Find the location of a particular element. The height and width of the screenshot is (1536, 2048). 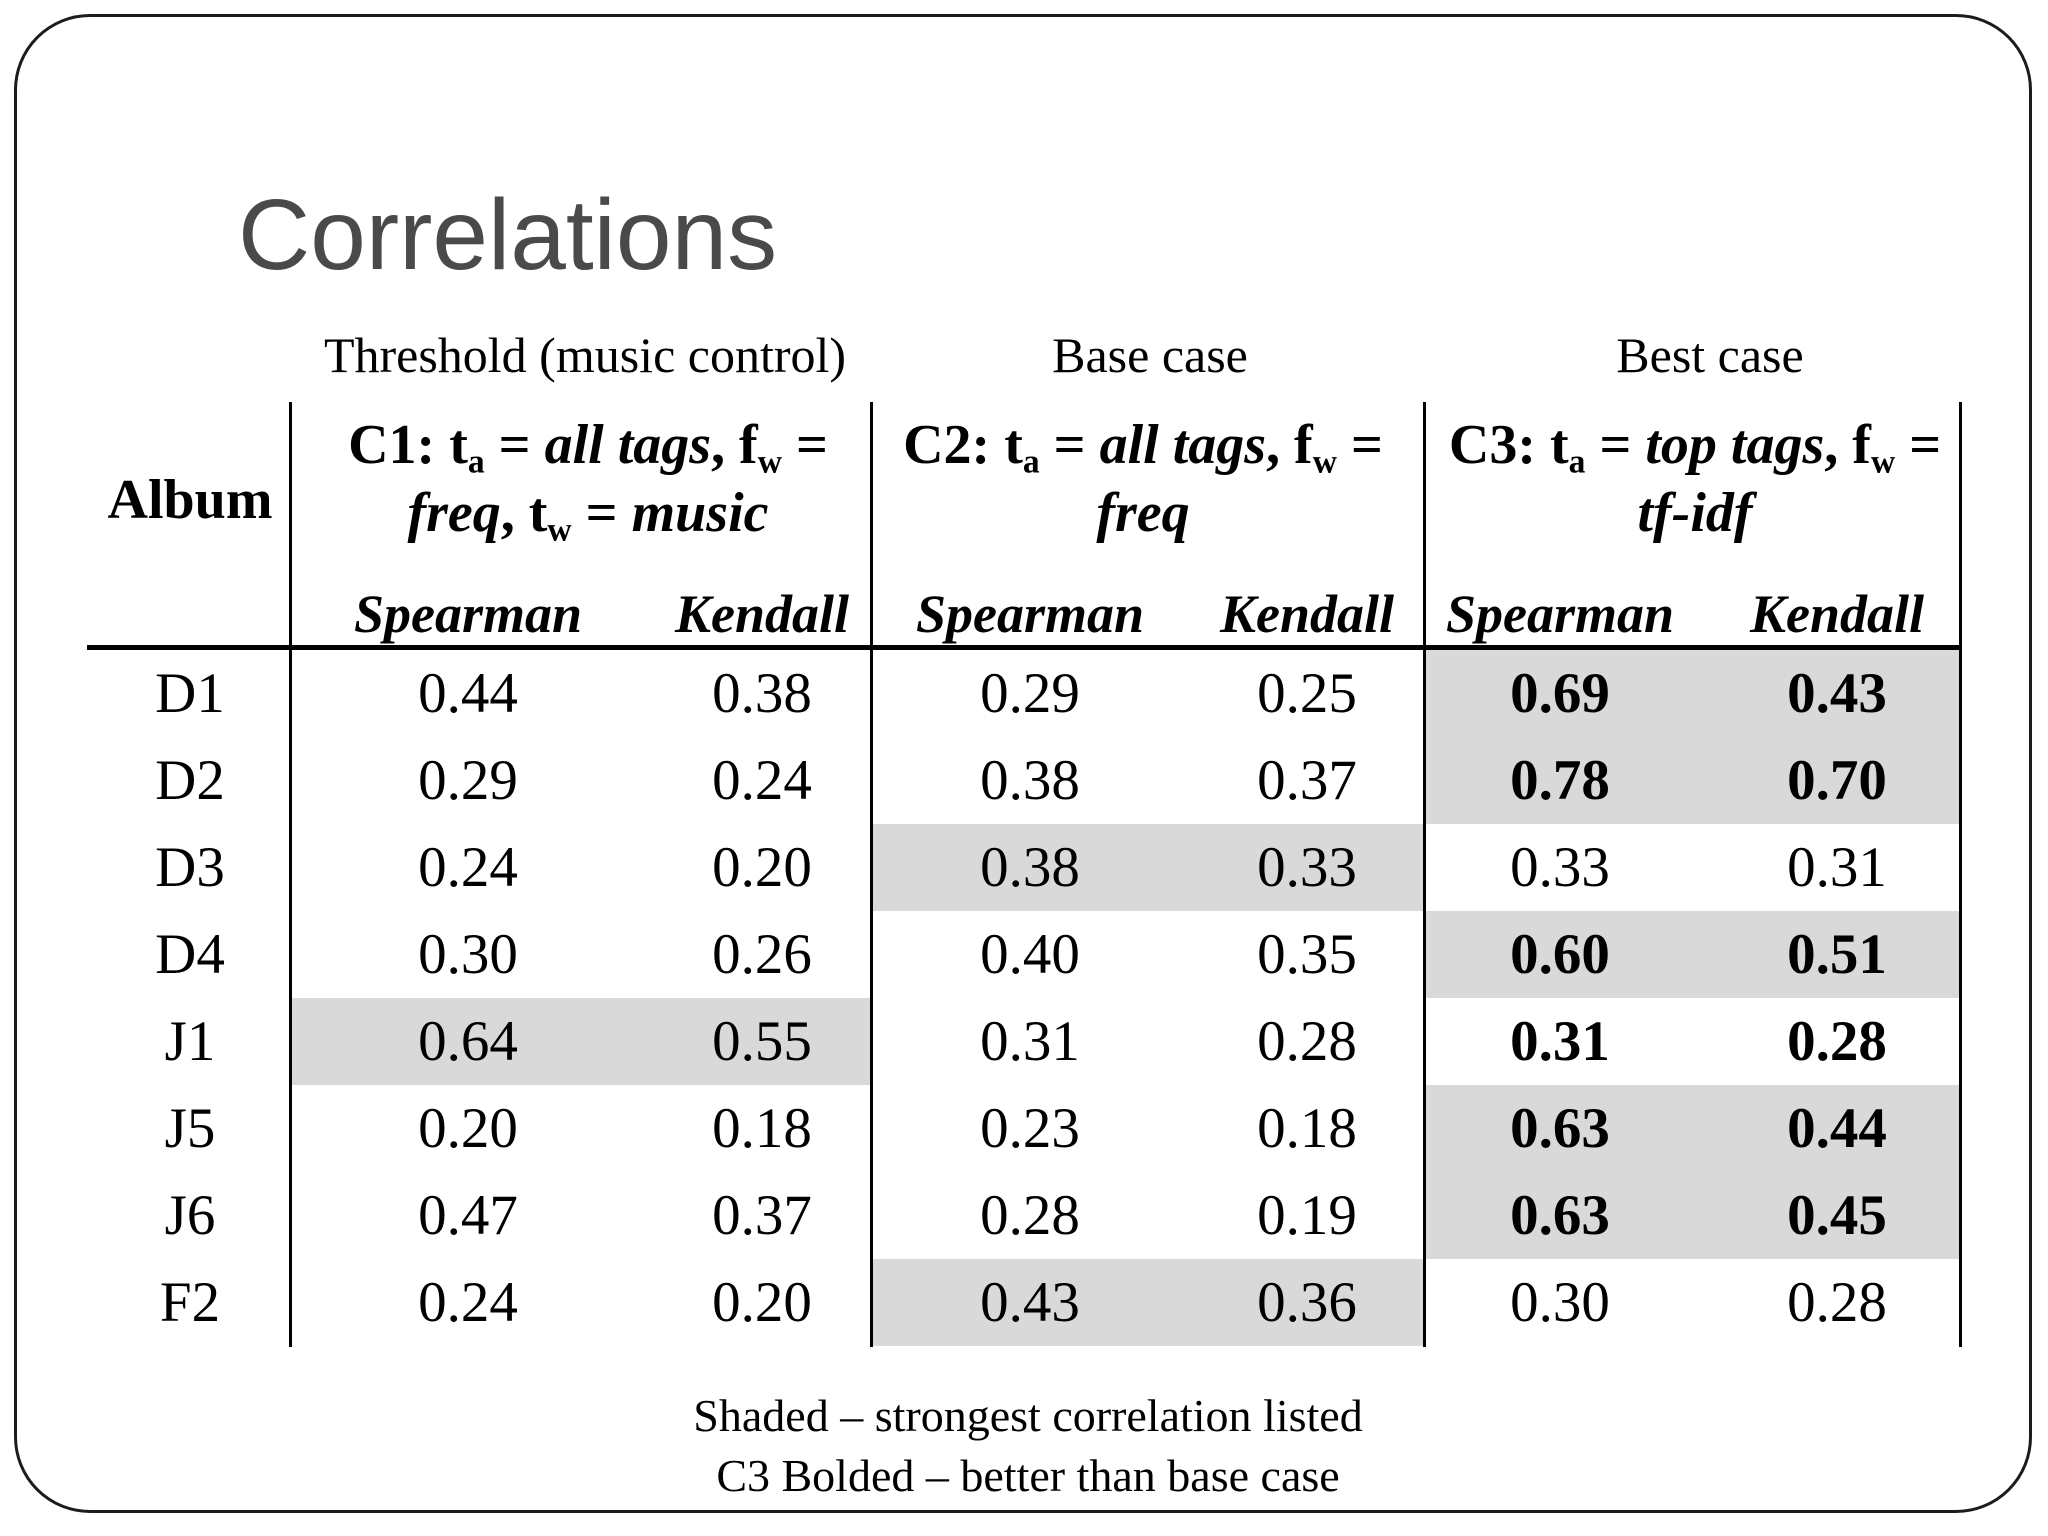

condition-header-fragment: C3: t is located at coordinates (1508, 445).